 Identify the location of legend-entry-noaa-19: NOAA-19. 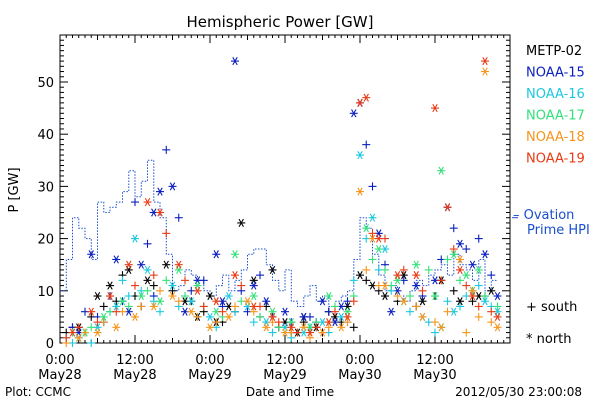
(555, 159).